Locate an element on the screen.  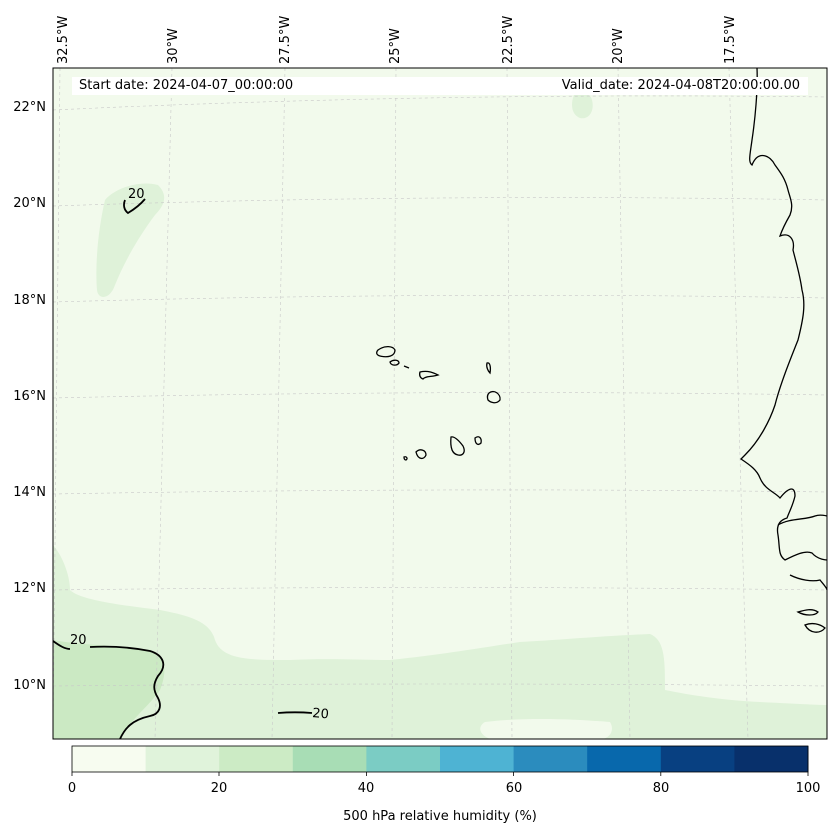
contour-label-south: 20 is located at coordinates (321, 714).